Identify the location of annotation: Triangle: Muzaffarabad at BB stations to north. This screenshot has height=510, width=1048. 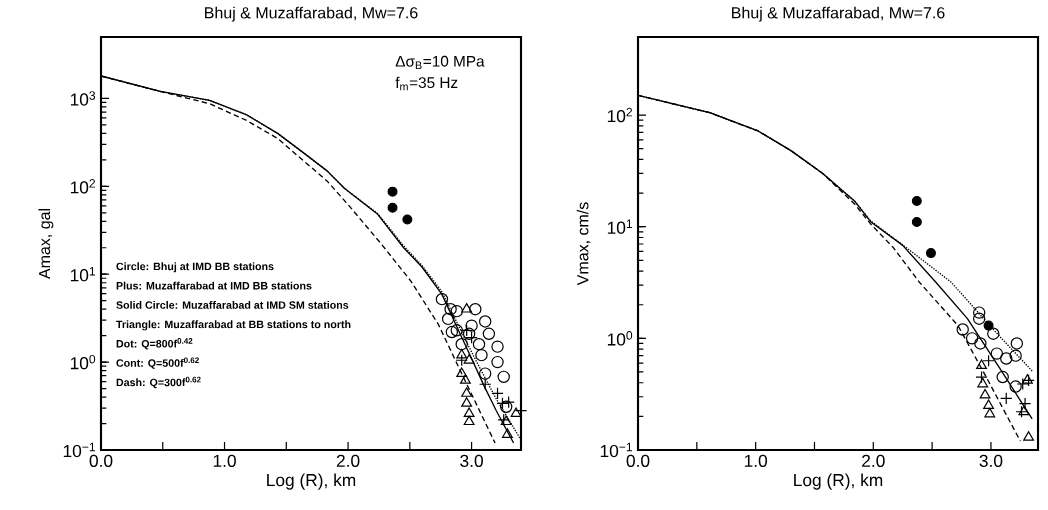
(233, 325).